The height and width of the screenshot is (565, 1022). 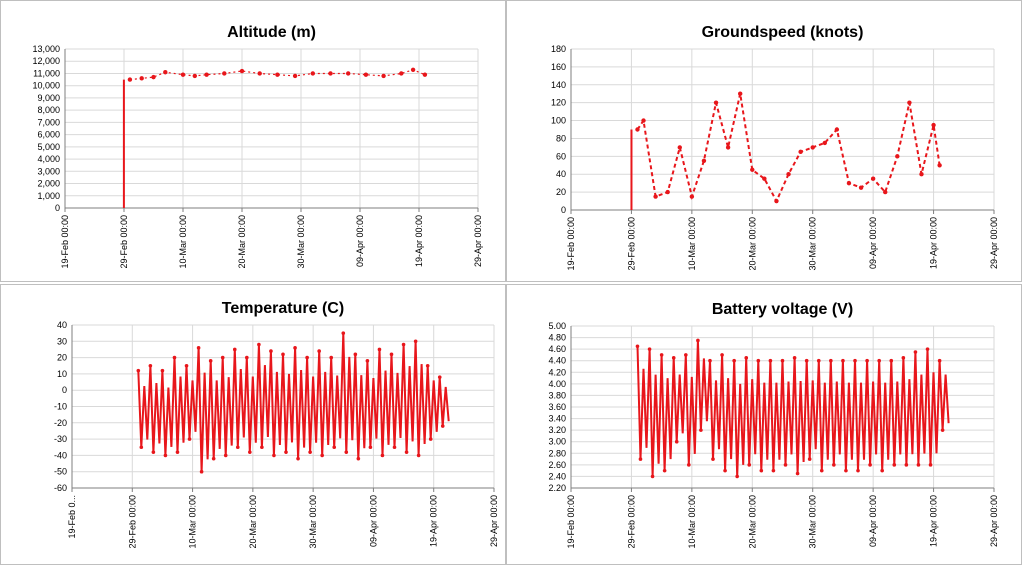 What do you see at coordinates (558, 85) in the screenshot?
I see `y-tick-label: 140` at bounding box center [558, 85].